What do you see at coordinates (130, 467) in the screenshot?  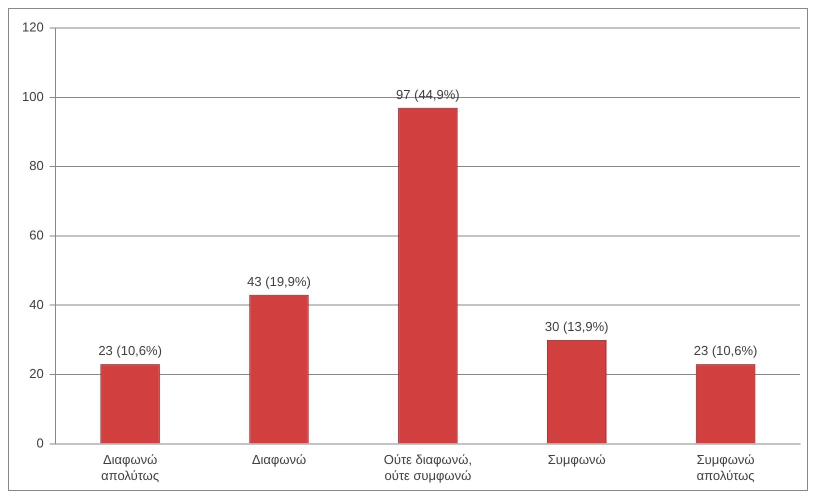 I see `x-tick-label: Διαφωνώ απολύτως` at bounding box center [130, 467].